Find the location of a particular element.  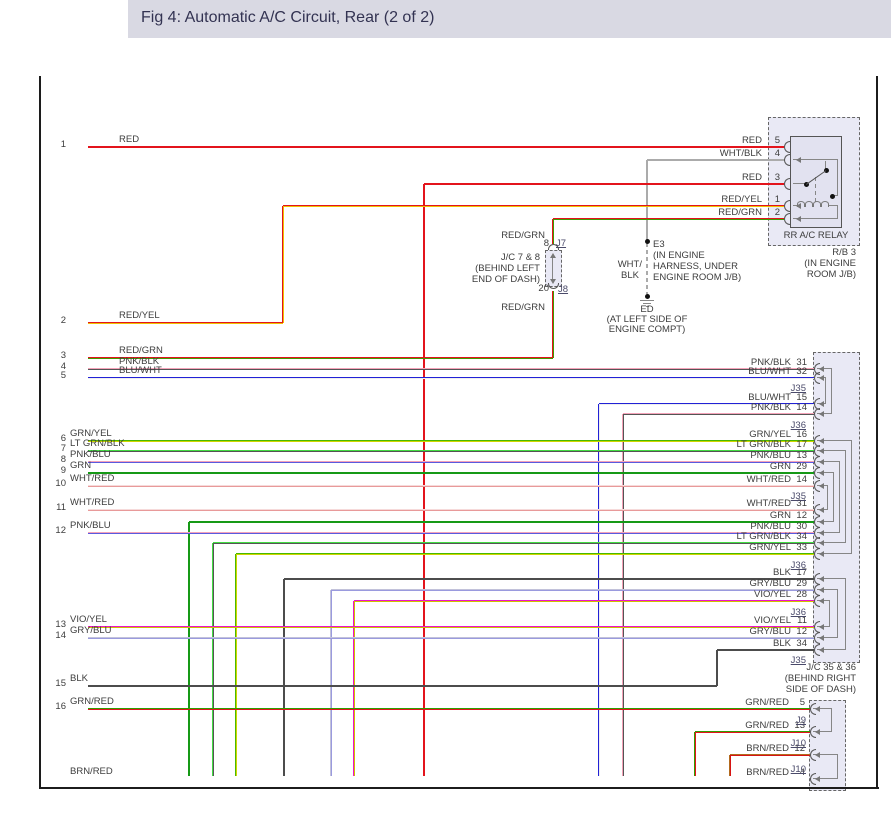

text-label: ENGINE ROOM J/B) is located at coordinates (697, 277).